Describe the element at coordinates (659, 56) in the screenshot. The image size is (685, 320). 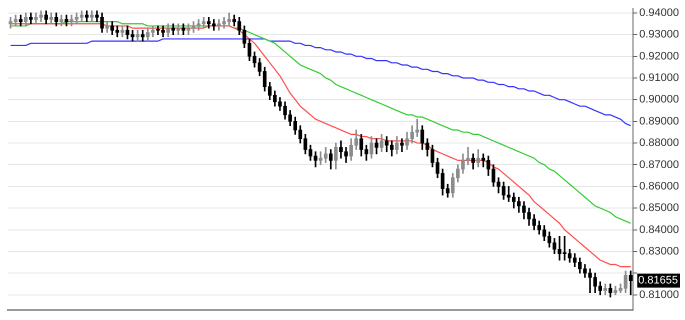
I see `y-tick-label: 0.92000` at that location.